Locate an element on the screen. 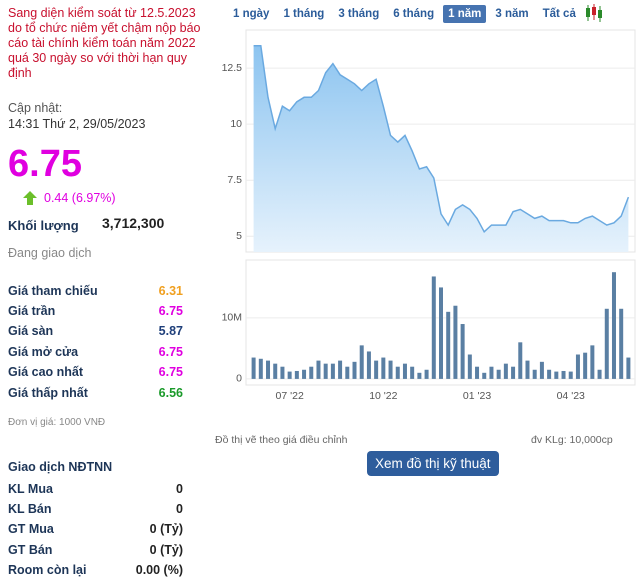  row-label: Giá trần is located at coordinates (32, 311).